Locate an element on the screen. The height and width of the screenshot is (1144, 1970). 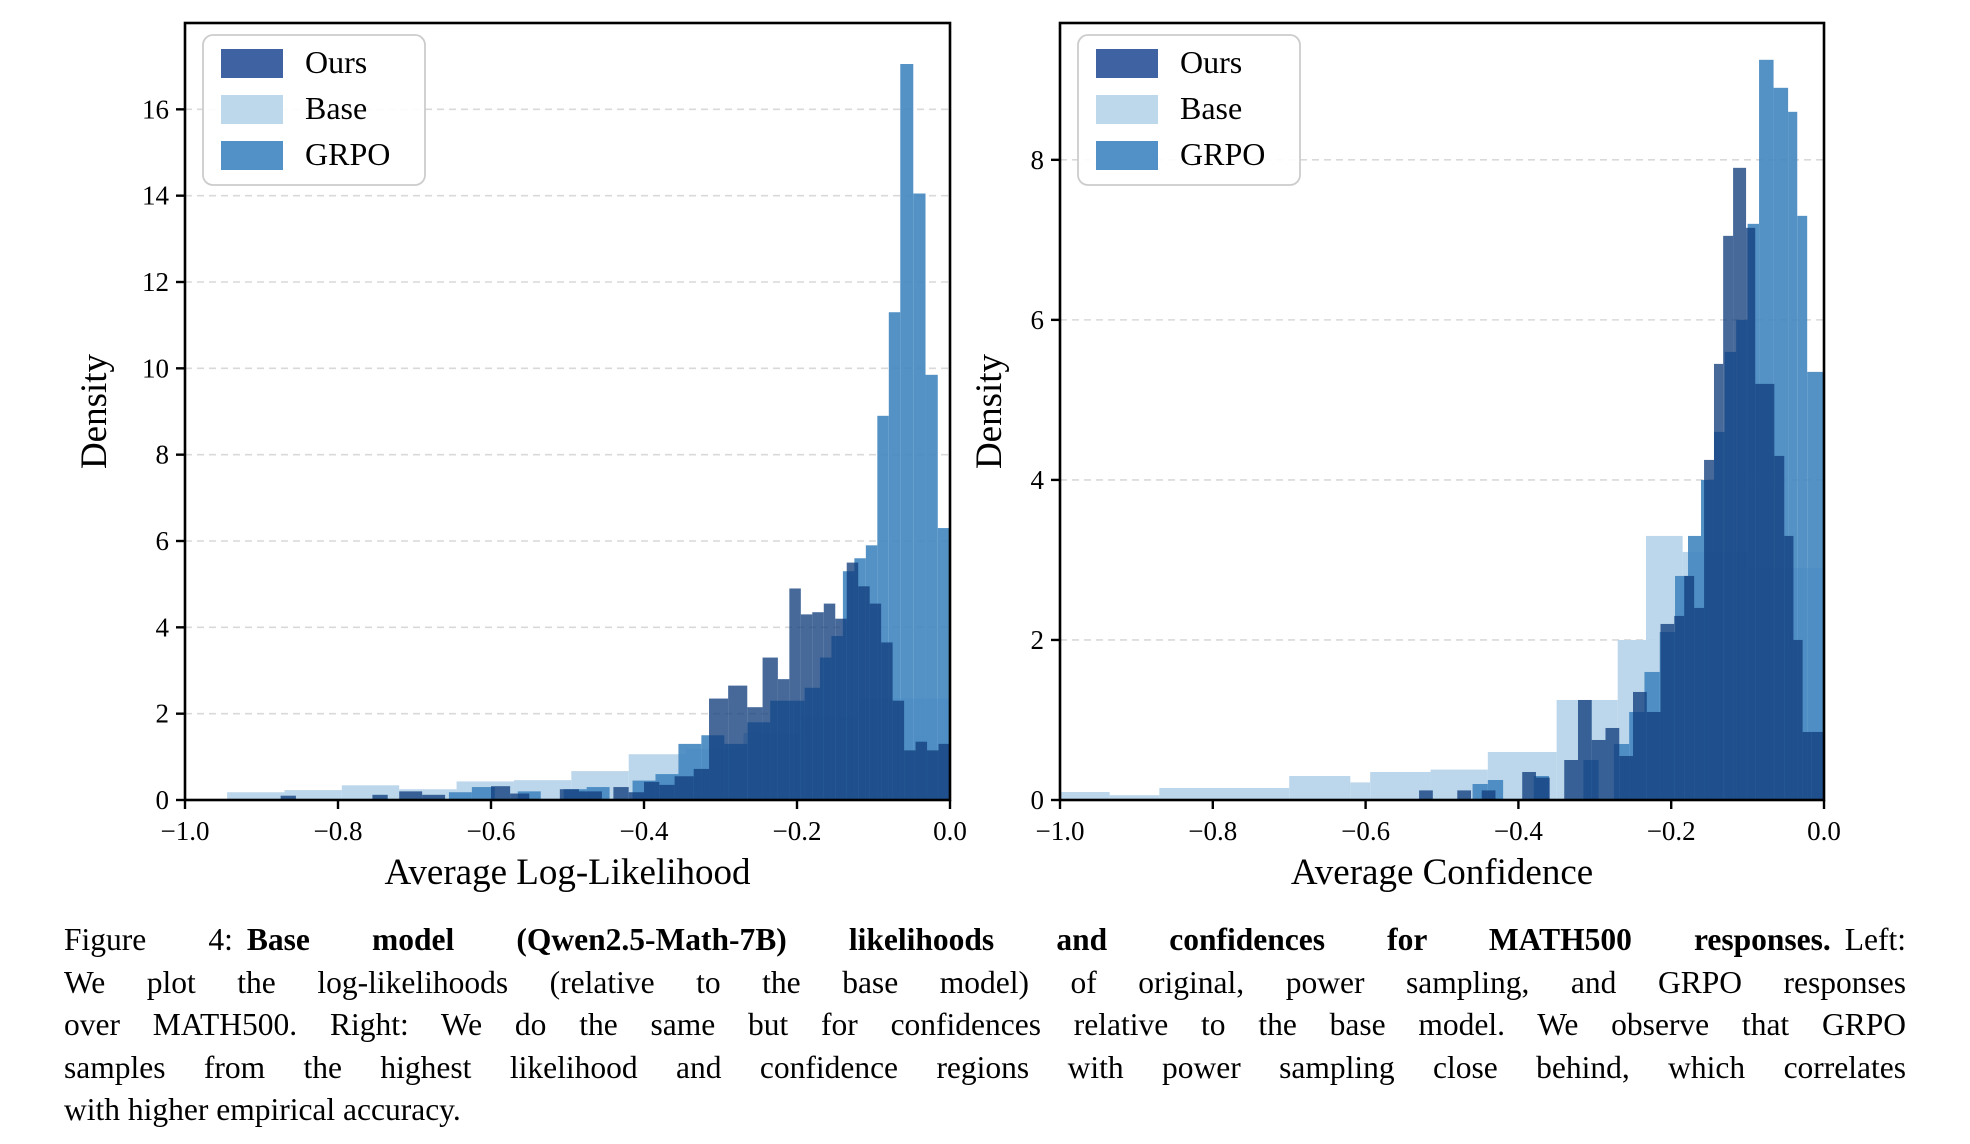
x-axis-label: Average Confidence is located at coordinates (1442, 872).